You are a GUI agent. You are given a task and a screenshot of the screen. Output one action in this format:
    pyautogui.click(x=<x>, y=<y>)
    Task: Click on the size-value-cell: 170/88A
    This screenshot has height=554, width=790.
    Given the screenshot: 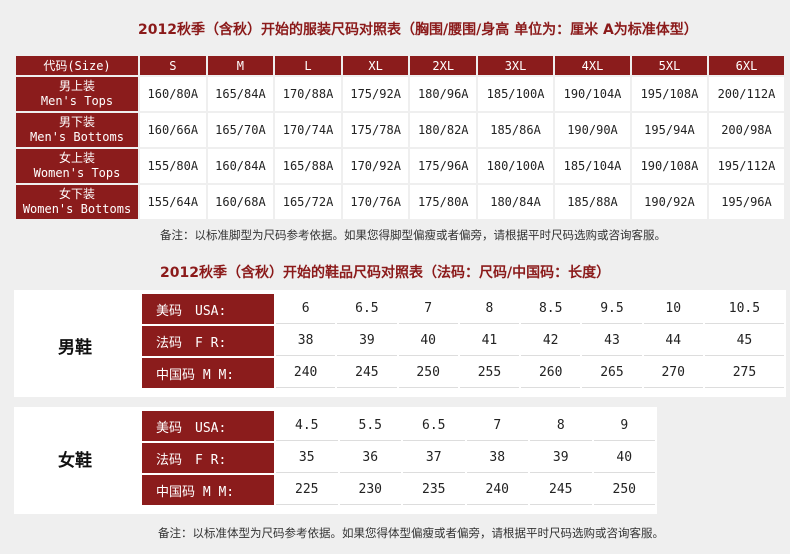 What is the action you would take?
    pyautogui.click(x=308, y=94)
    